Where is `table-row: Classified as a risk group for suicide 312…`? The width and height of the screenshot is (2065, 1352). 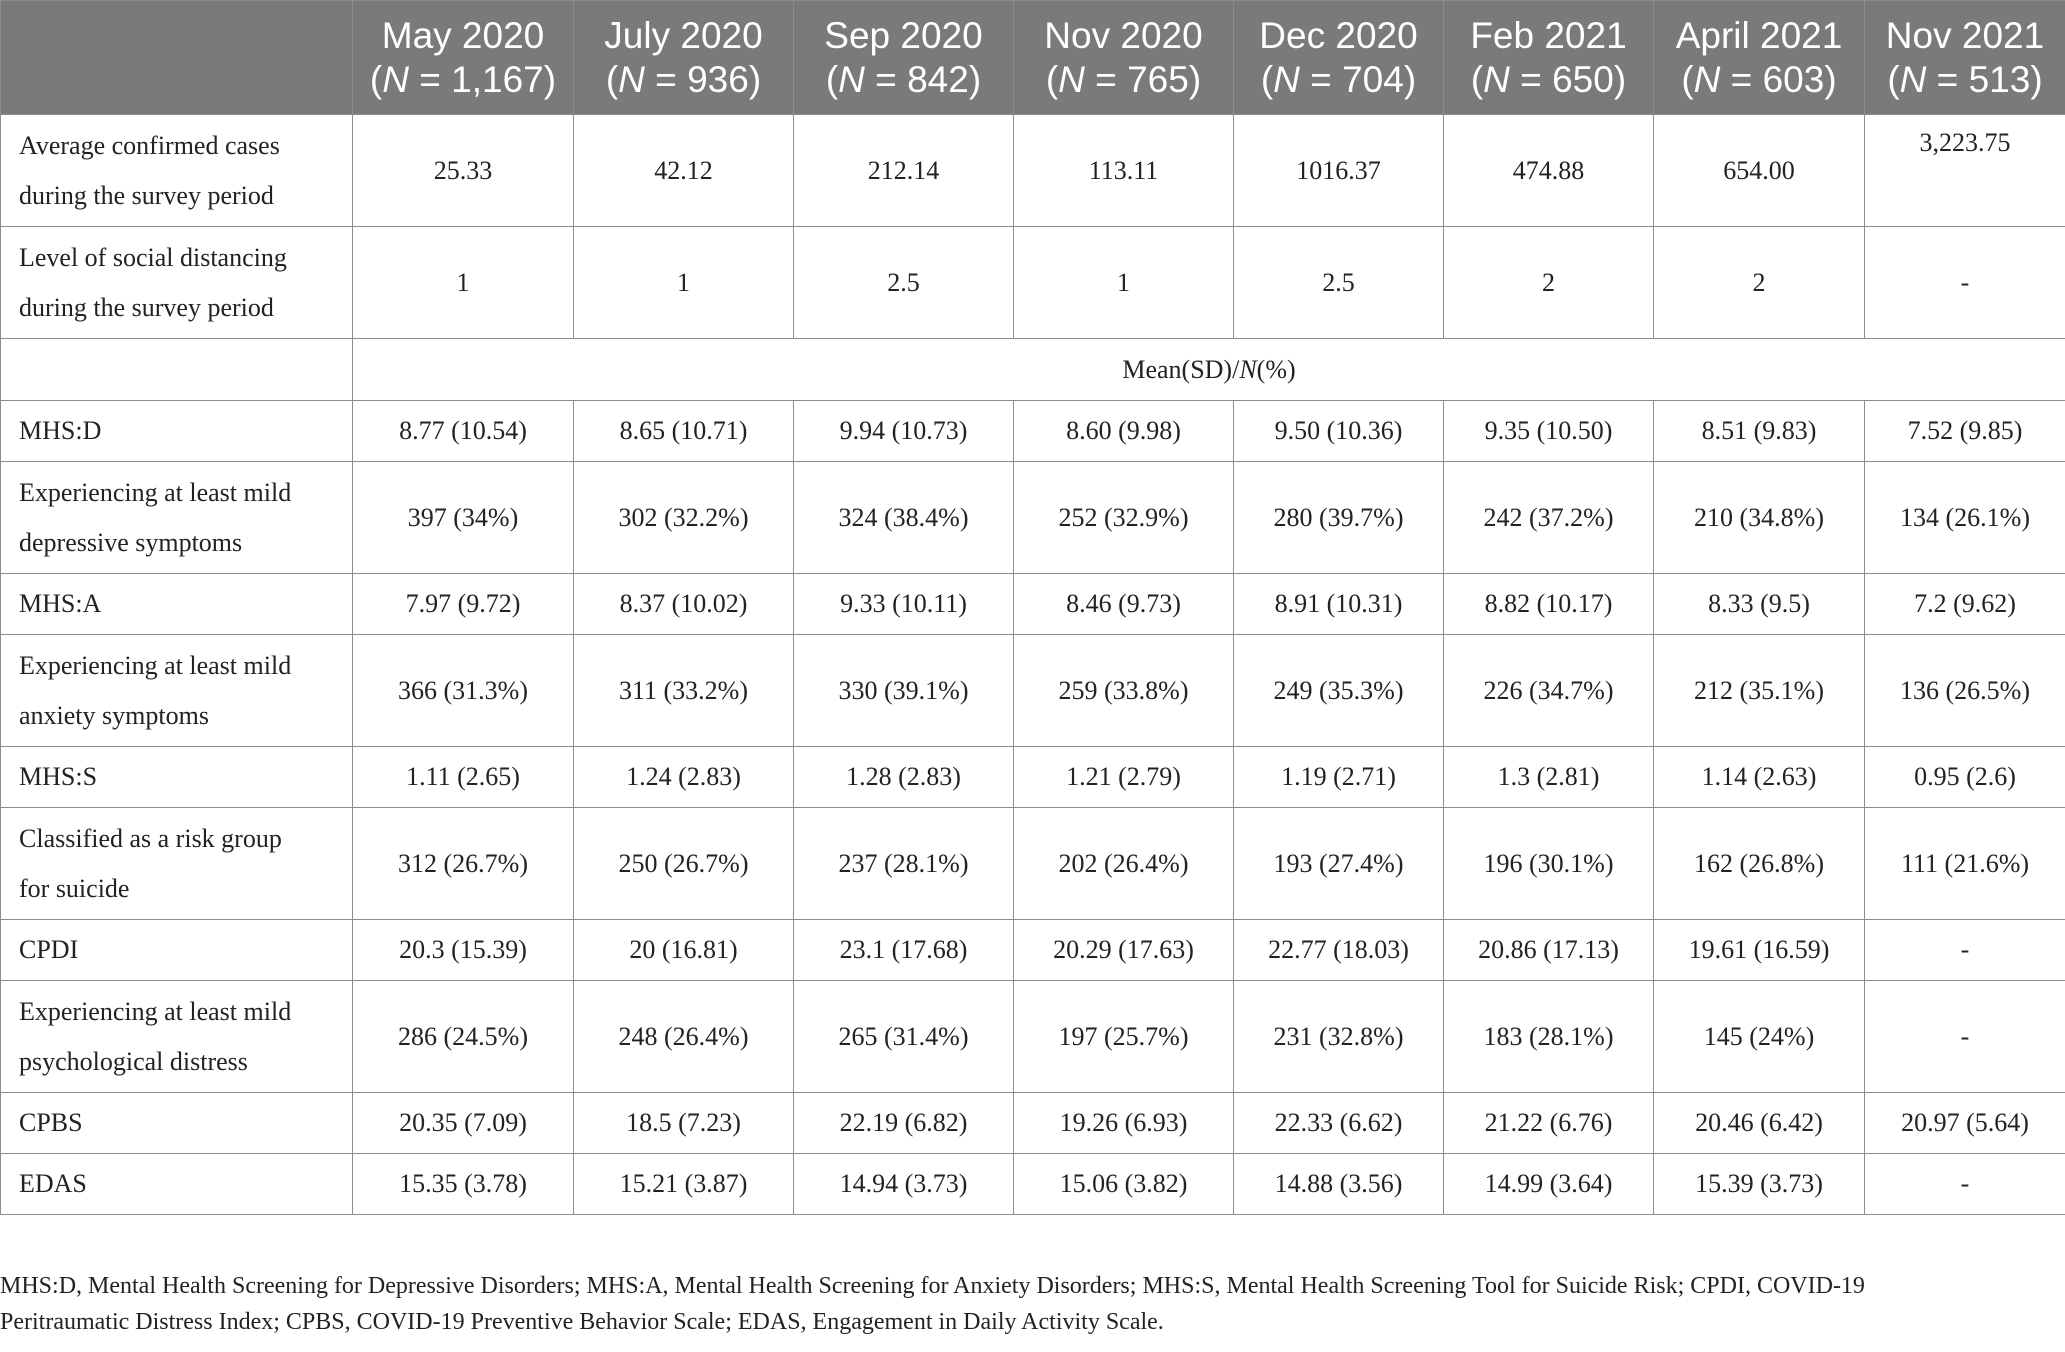
table-row: Classified as a risk group for suicide 312… is located at coordinates (1032, 863).